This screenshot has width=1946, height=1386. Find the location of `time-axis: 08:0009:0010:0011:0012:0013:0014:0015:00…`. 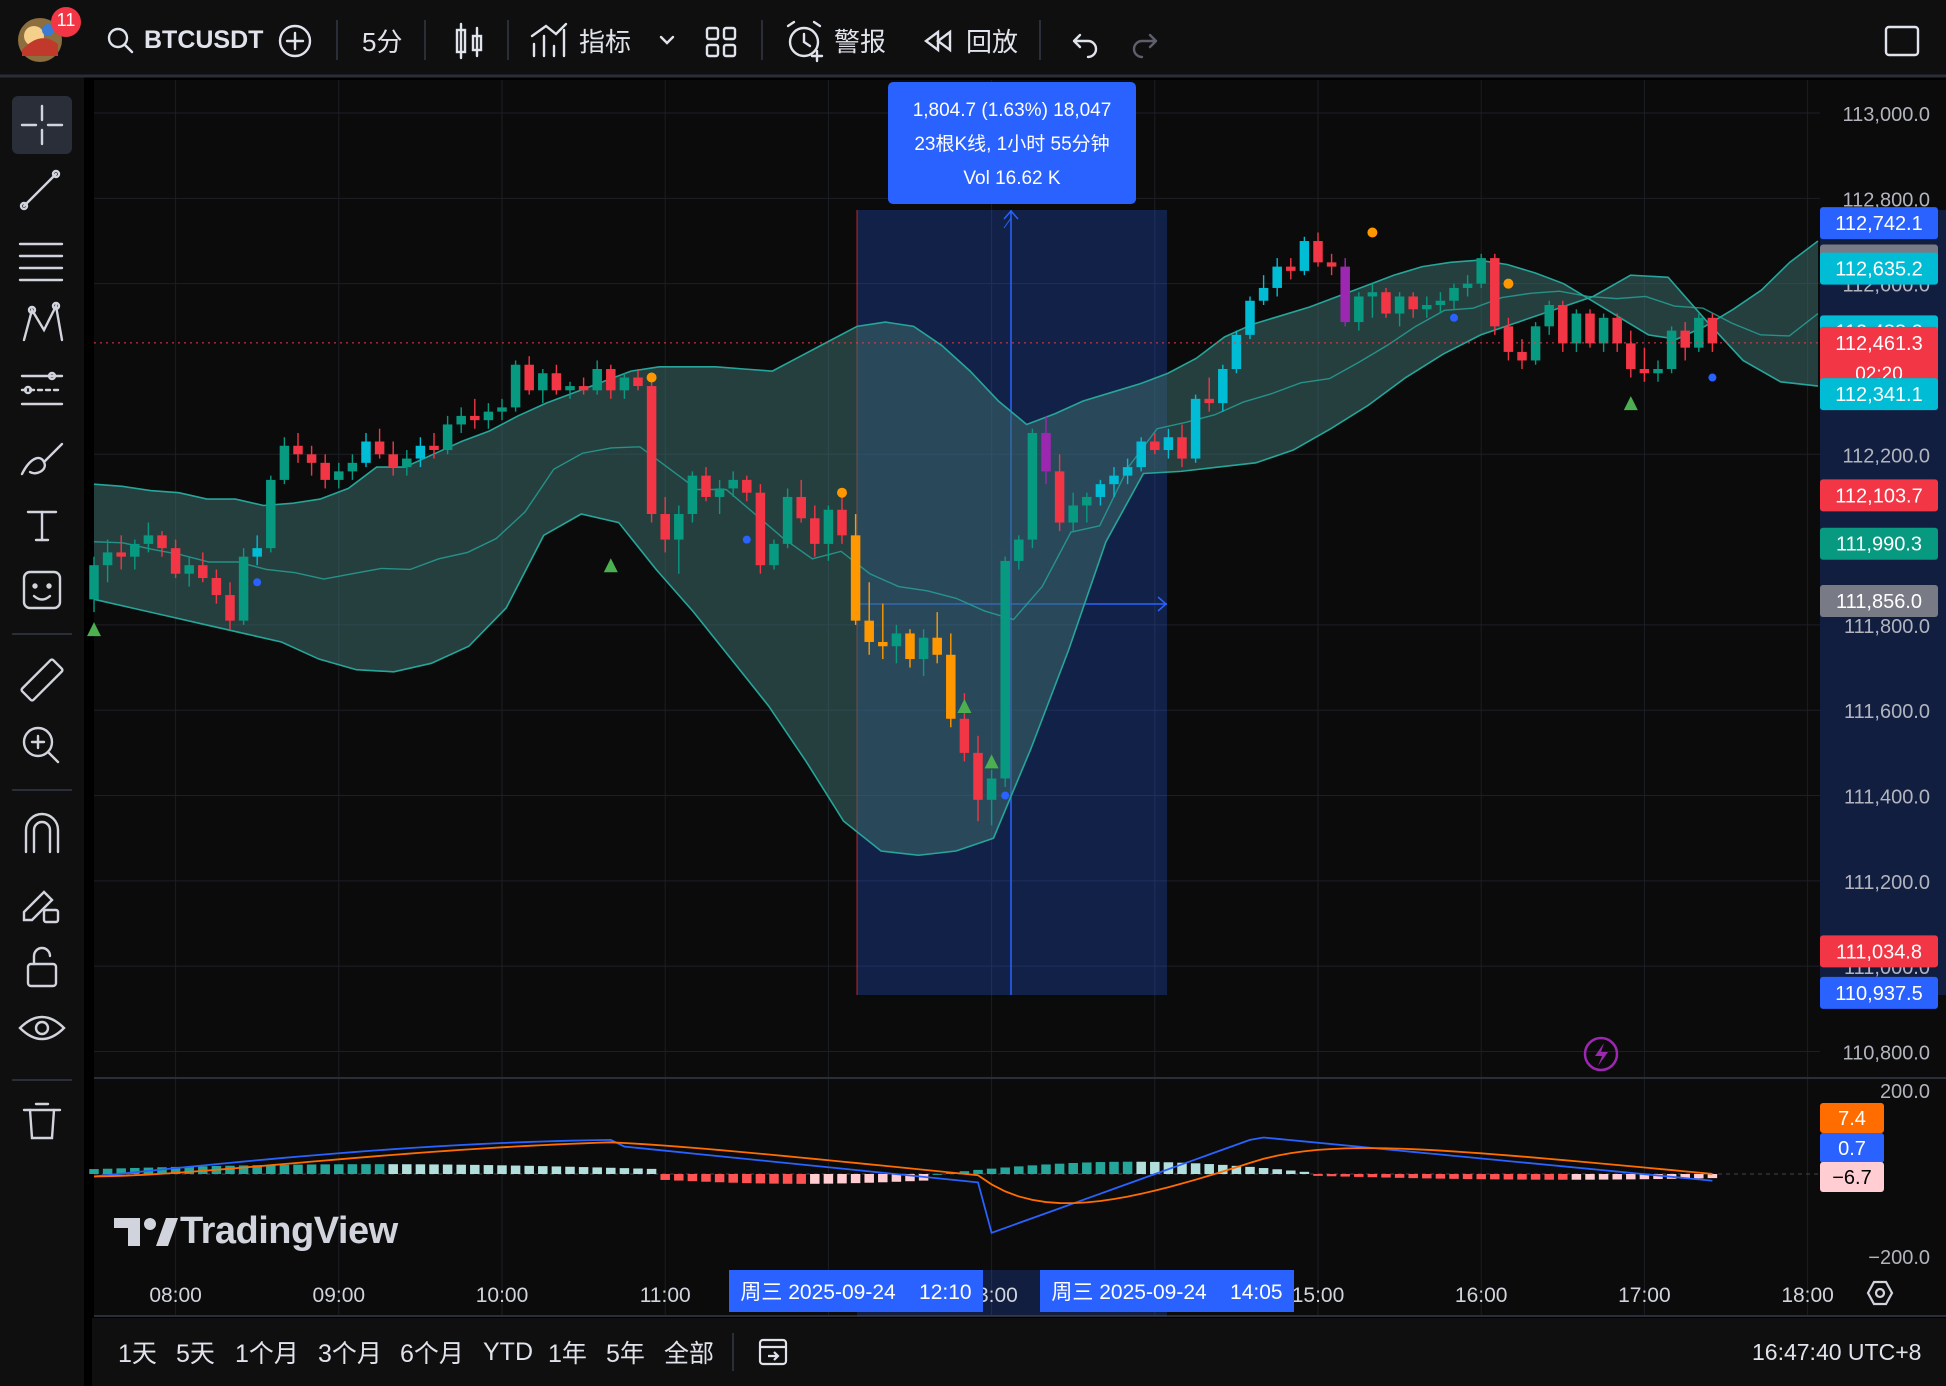

time-axis: 08:0009:0010:0011:0012:0013:0014:0015:00… is located at coordinates (991, 1295).